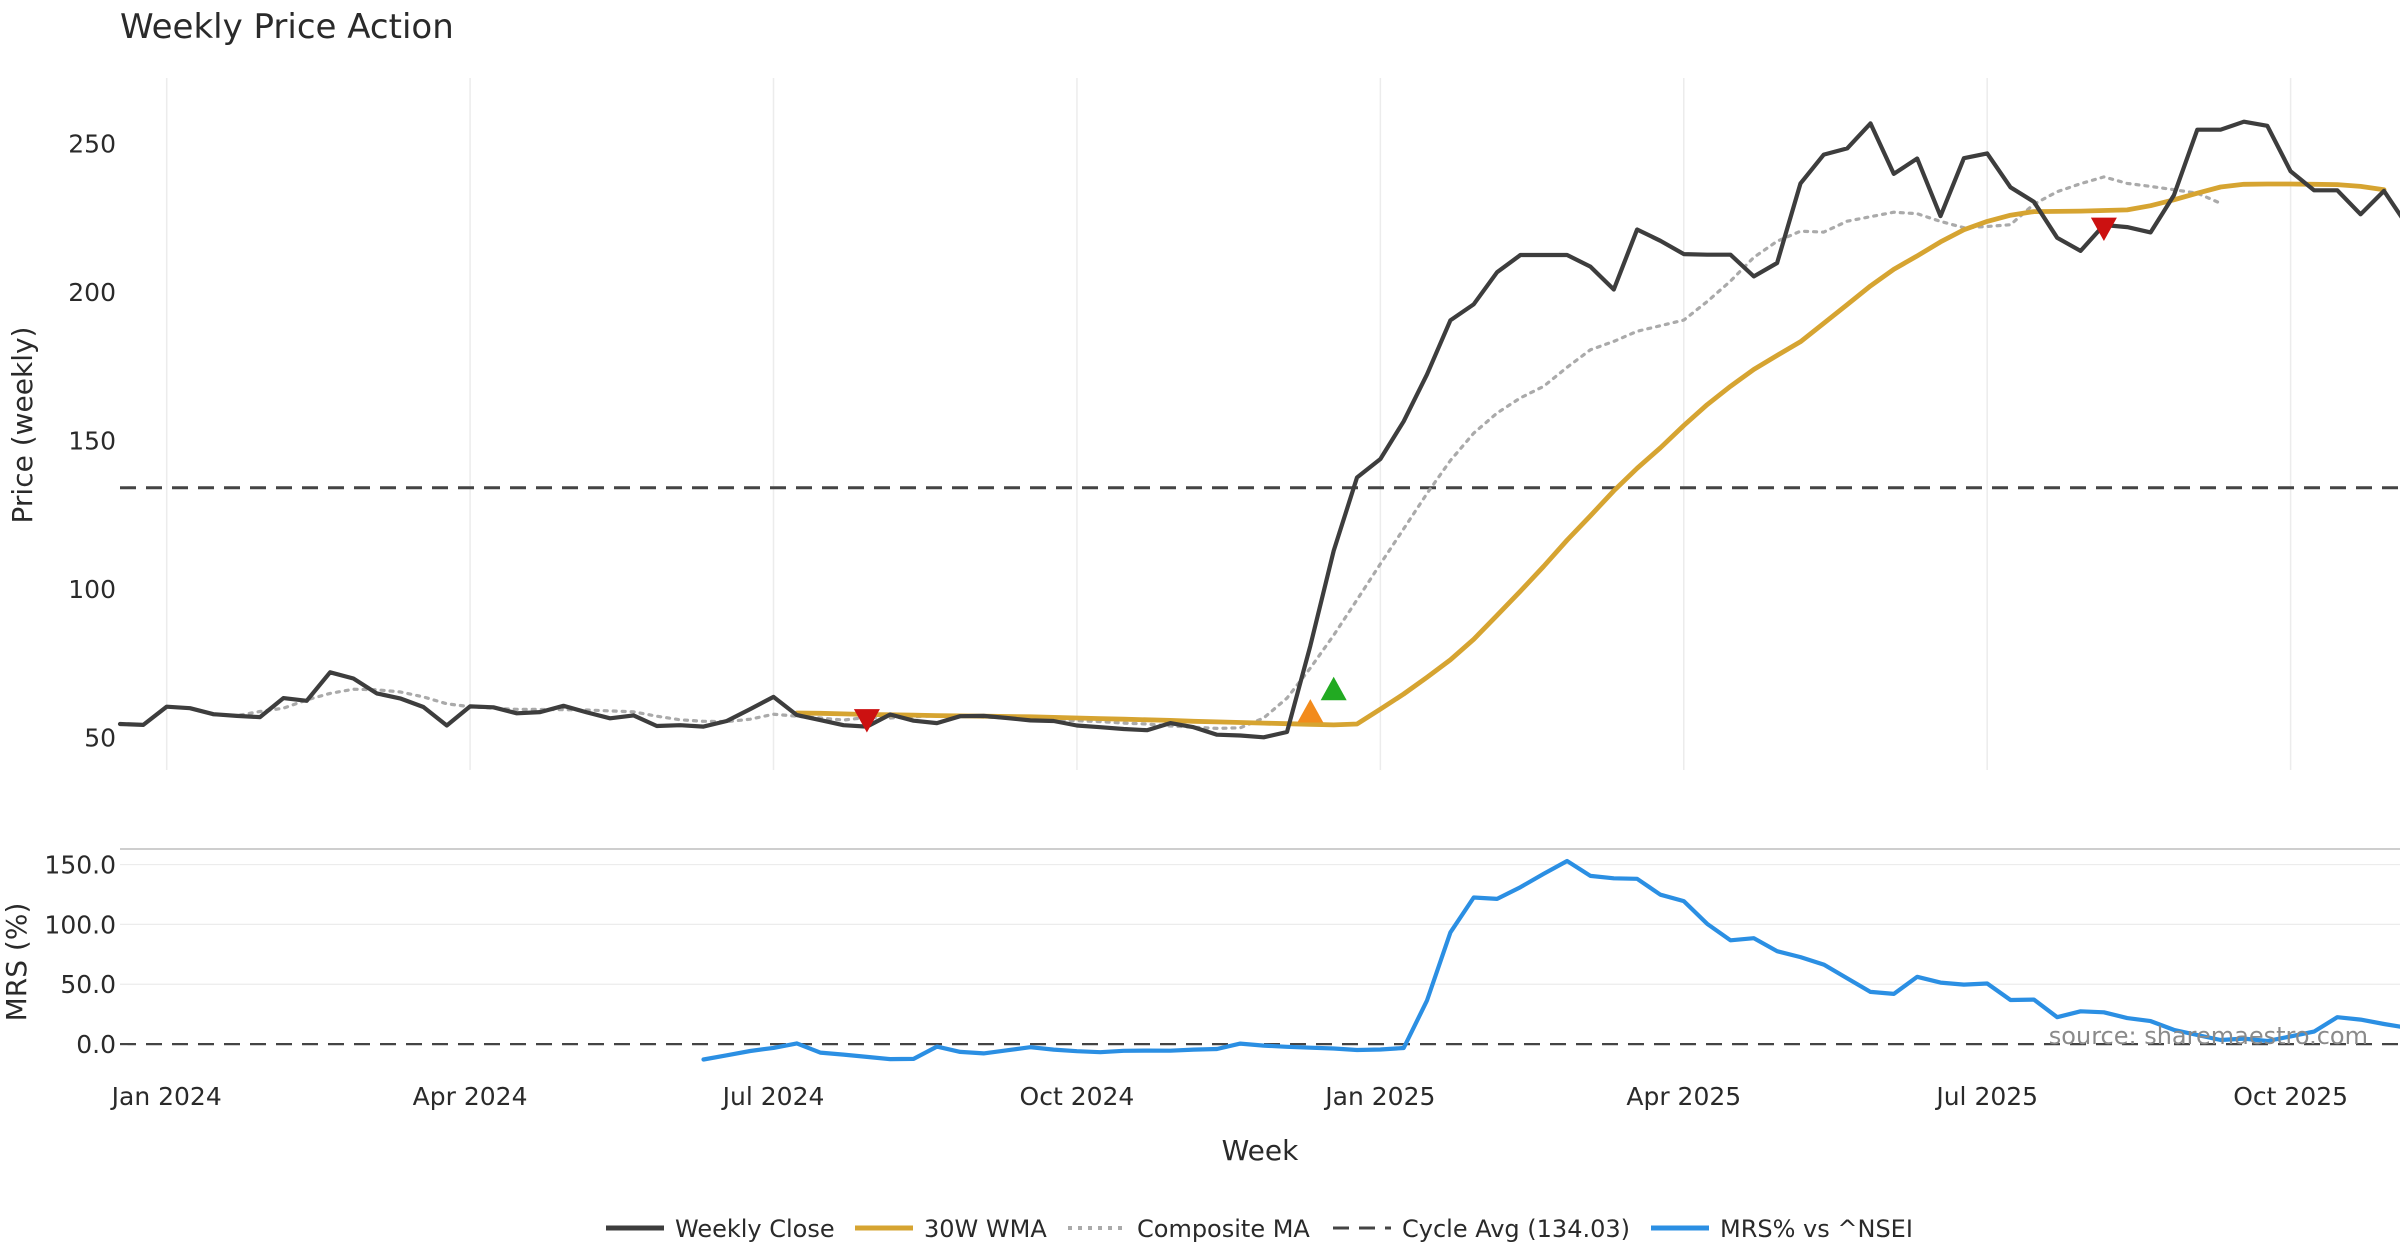  I want to click on mrs-line, so click(1550, 960).